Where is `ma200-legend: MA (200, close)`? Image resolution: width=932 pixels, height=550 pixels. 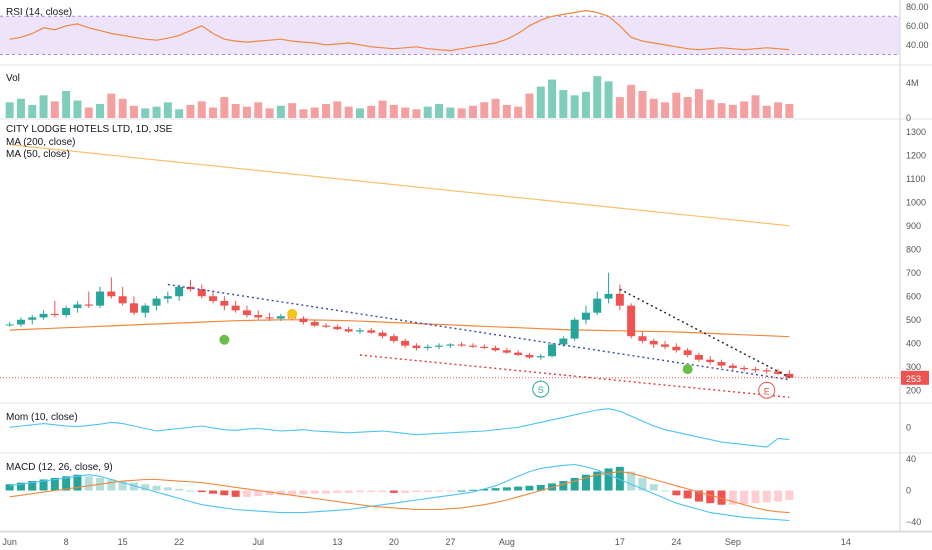 ma200-legend: MA (200, close) is located at coordinates (40, 142).